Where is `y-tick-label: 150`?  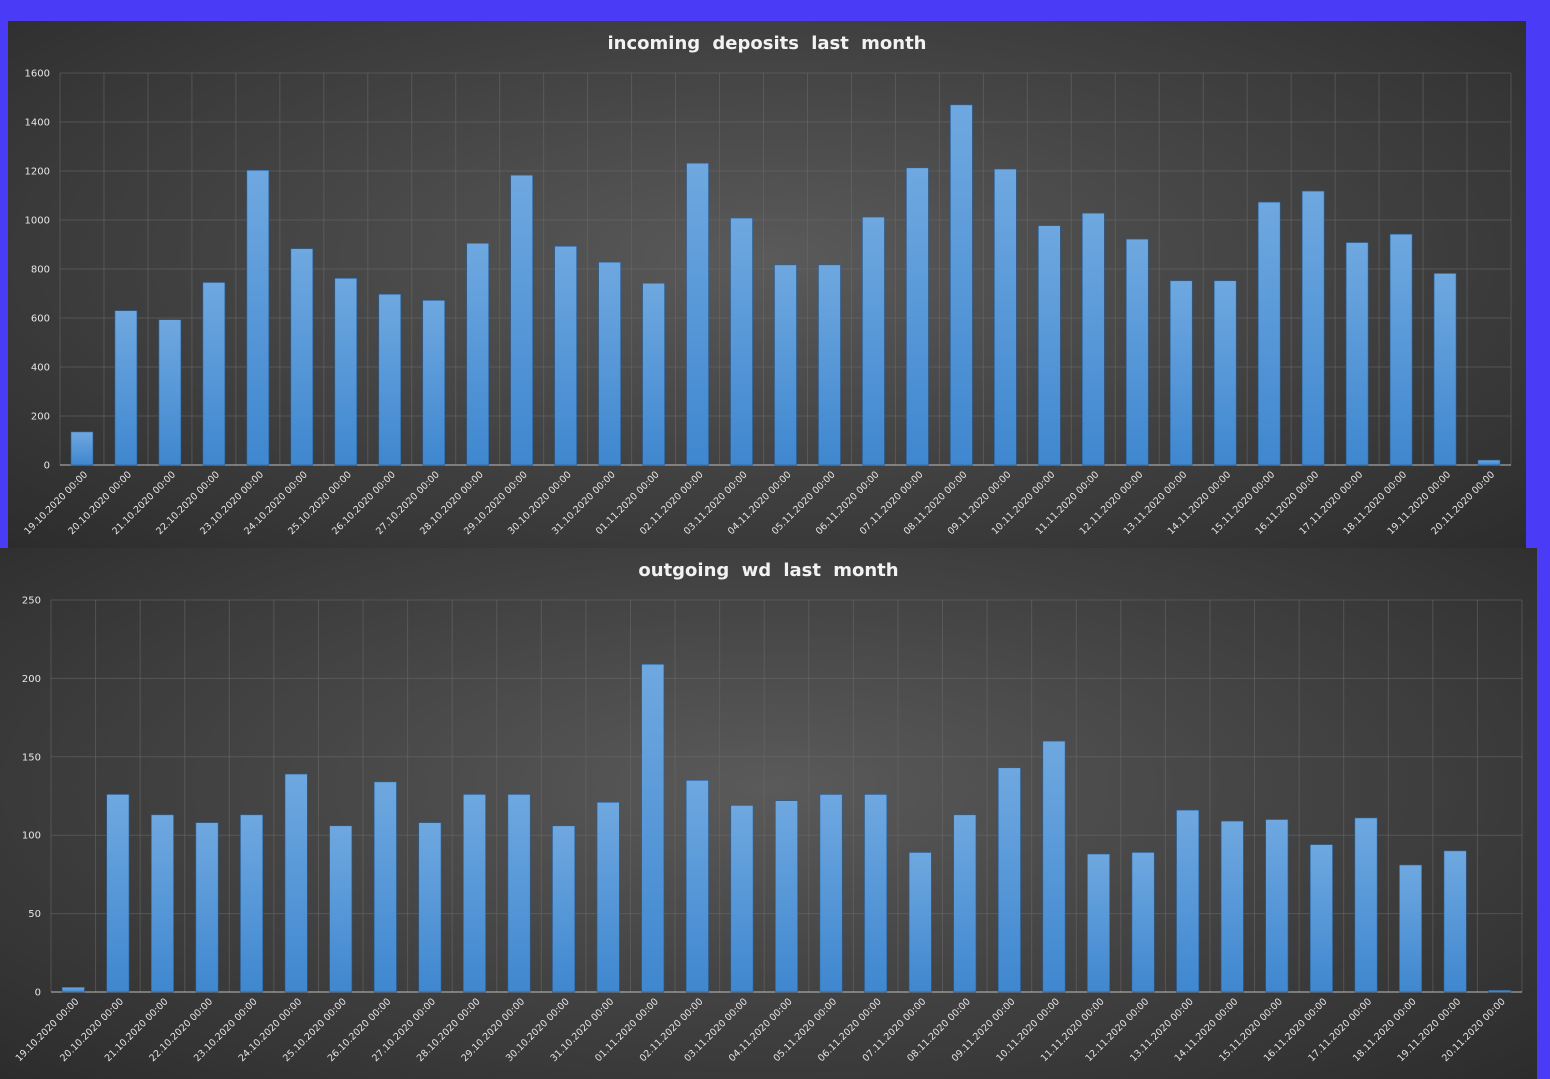 y-tick-label: 150 is located at coordinates (31, 757).